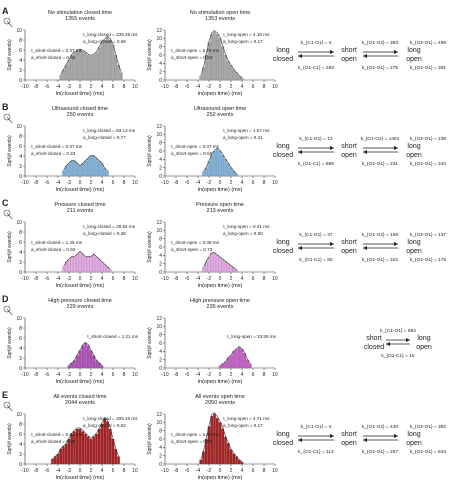 The width and height of the screenshot is (454, 499). What do you see at coordinates (374, 338) in the screenshot?
I see `state-label: short` at bounding box center [374, 338].